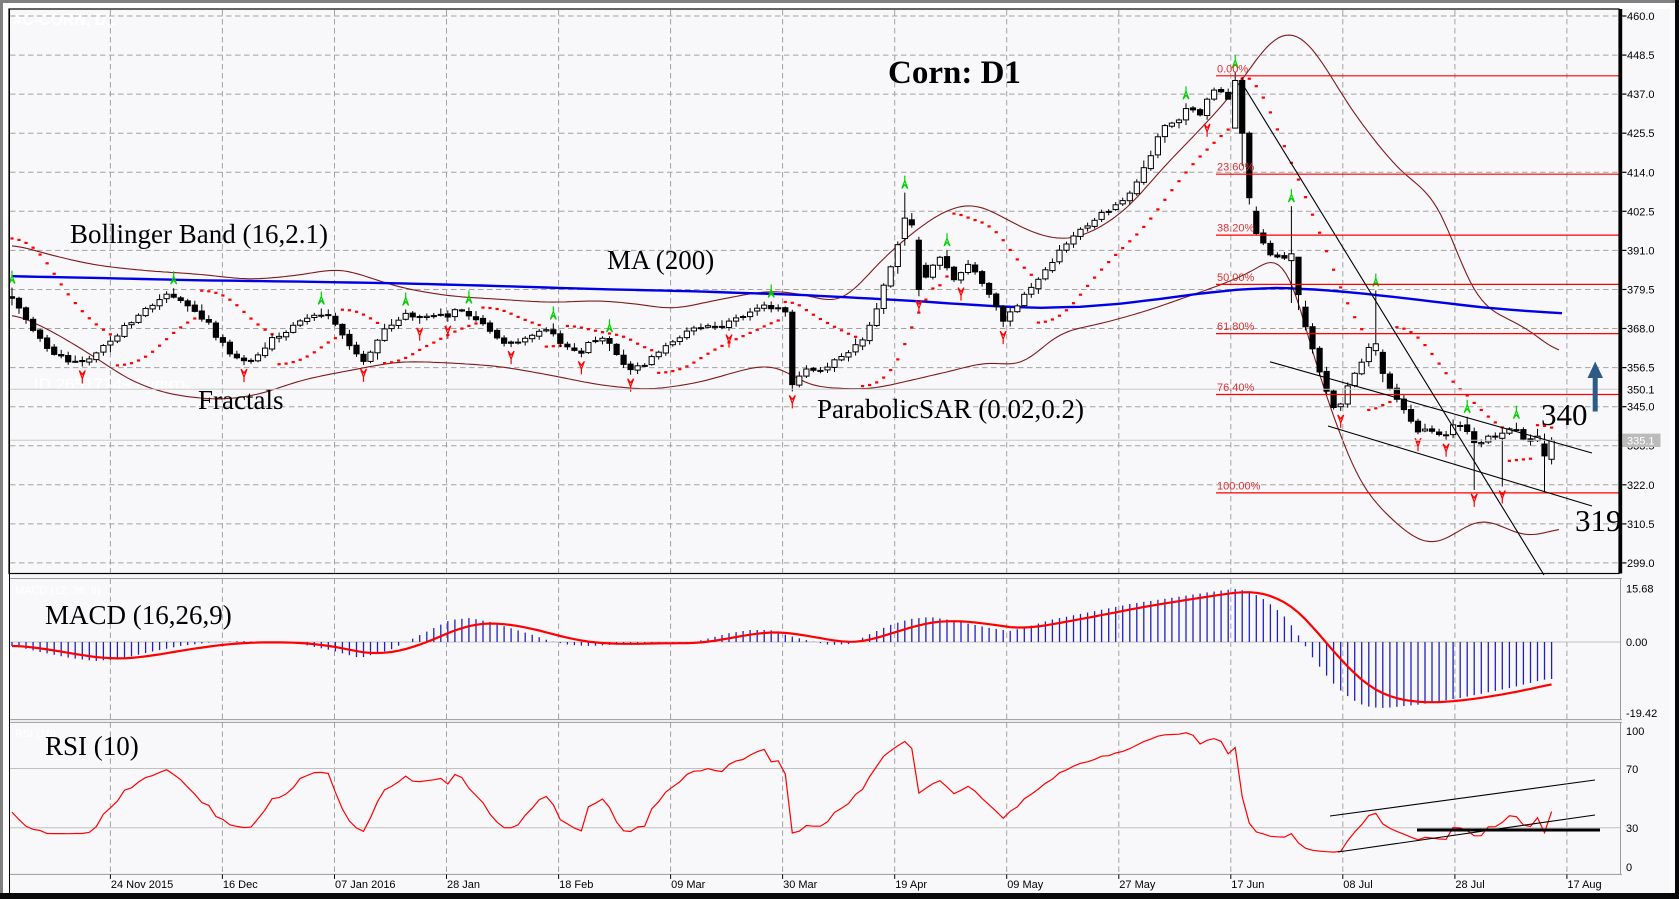 This screenshot has height=899, width=1679. I want to click on svg-text: 76.40%, so click(1236, 388).